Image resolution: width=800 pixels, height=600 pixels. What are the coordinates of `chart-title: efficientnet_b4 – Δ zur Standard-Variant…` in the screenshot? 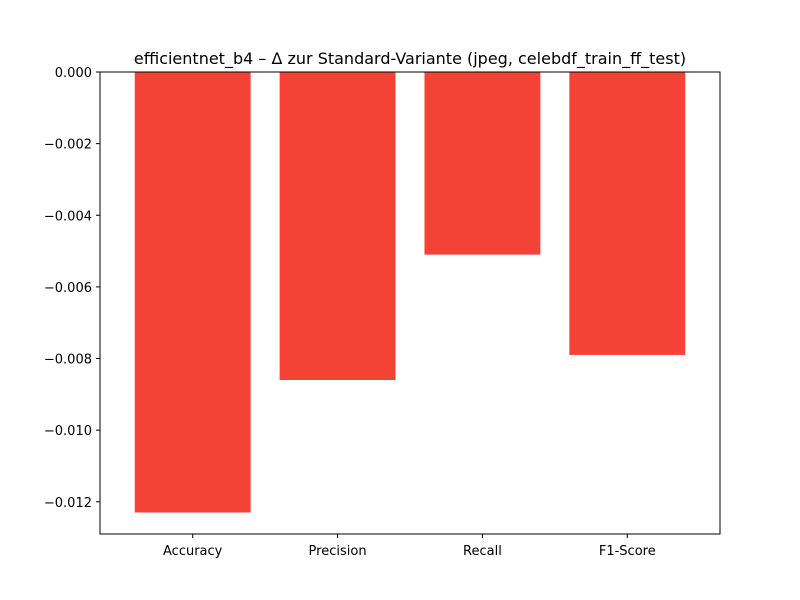 It's located at (410, 59).